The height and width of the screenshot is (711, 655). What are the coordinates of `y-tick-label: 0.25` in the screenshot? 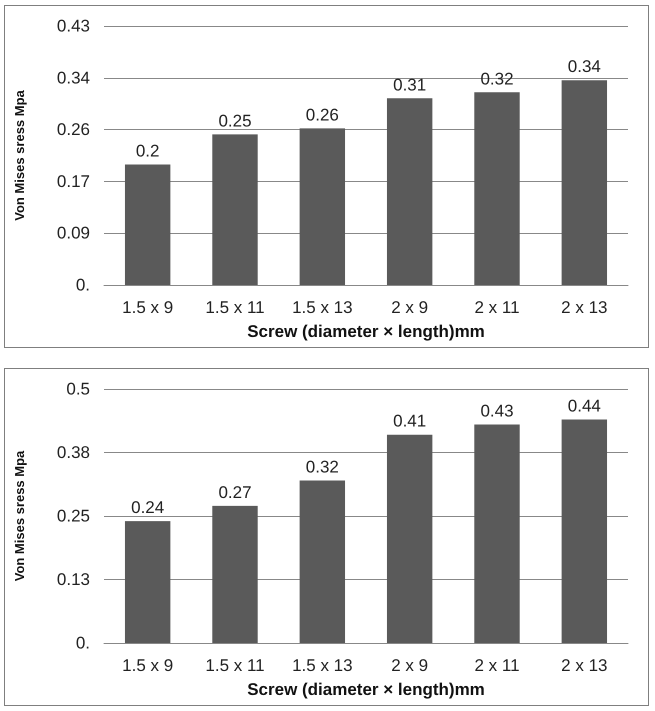 It's located at (73, 516).